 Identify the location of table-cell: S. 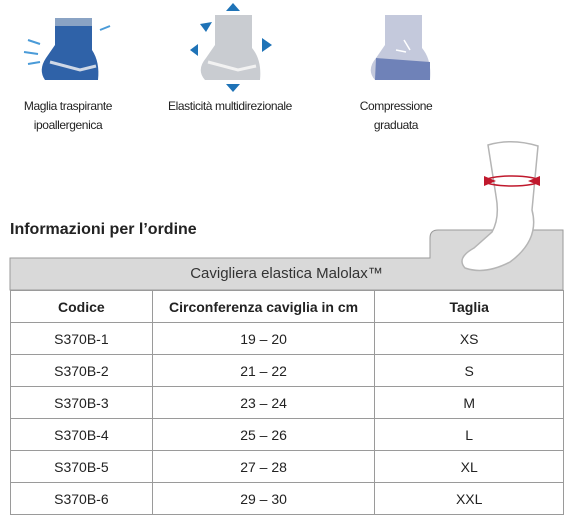
(469, 370).